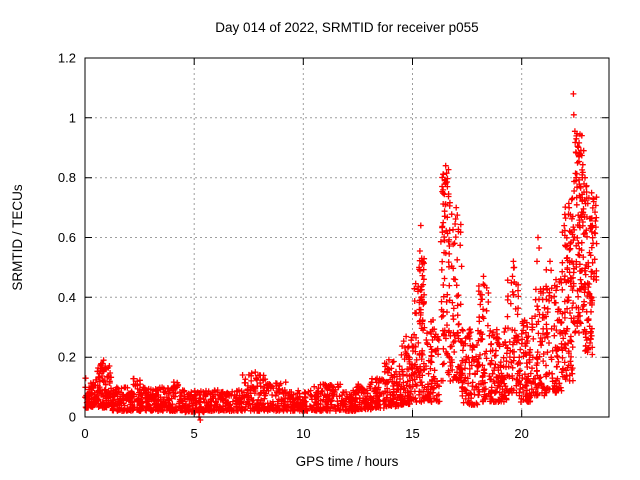  I want to click on x-tick-label: 5, so click(194, 433).